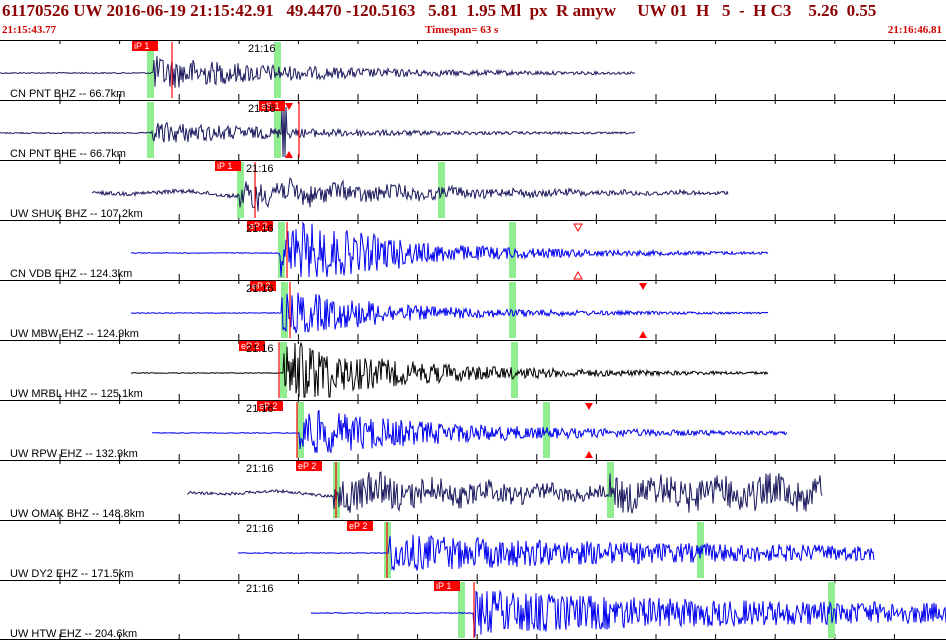 This screenshot has width=946, height=640. Describe the element at coordinates (578, 275) in the screenshot. I see `hollow-up-triangle-icon` at that location.